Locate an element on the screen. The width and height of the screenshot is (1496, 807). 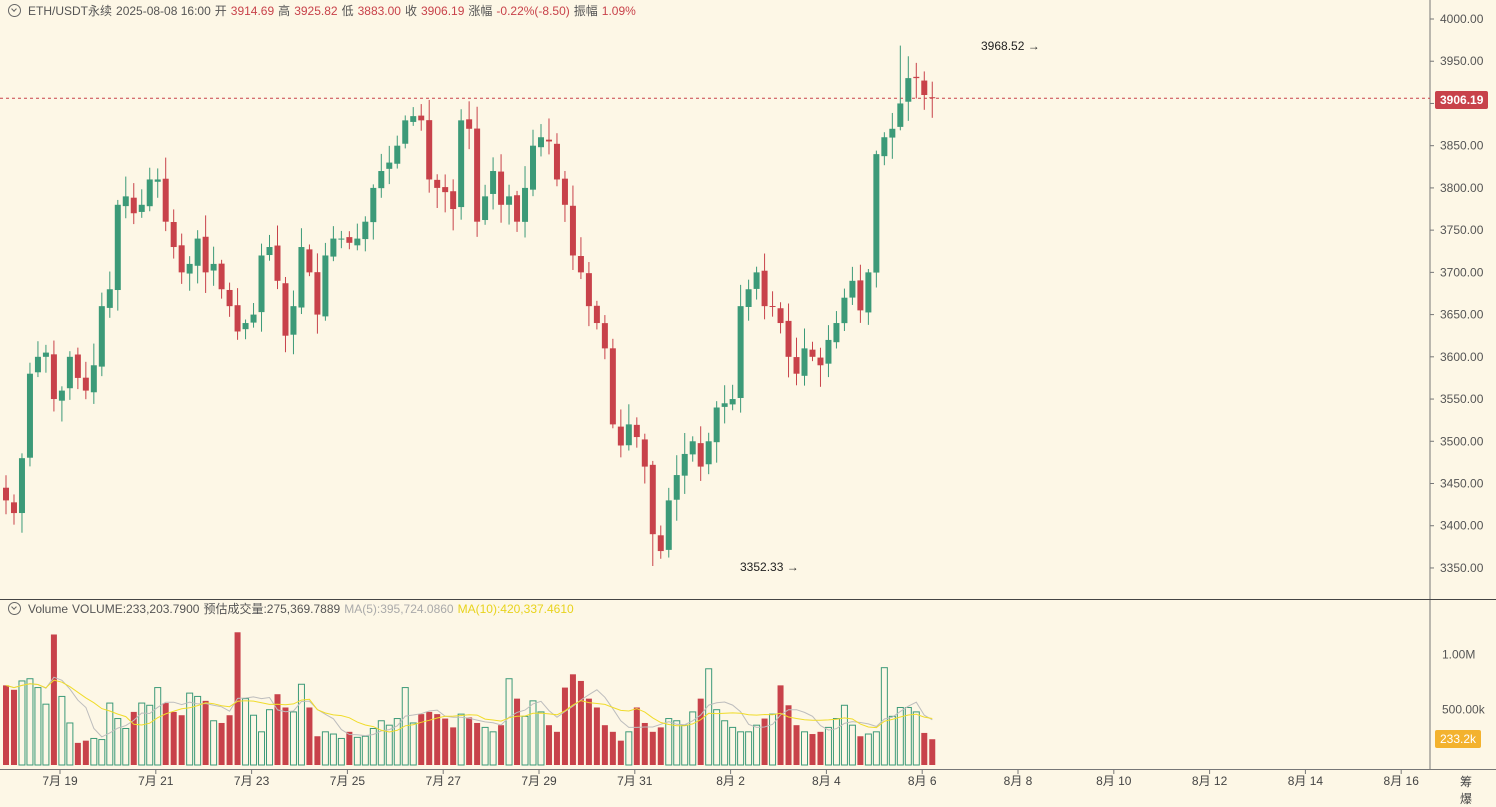
time-tick-label: 8月 10 is located at coordinates (1114, 781).